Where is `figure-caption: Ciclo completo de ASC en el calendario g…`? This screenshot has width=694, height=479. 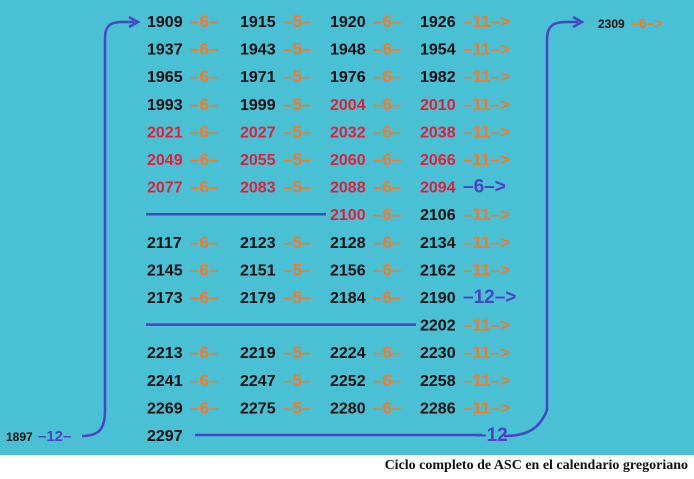
figure-caption: Ciclo completo de ASC en el calendario g… is located at coordinates (536, 465).